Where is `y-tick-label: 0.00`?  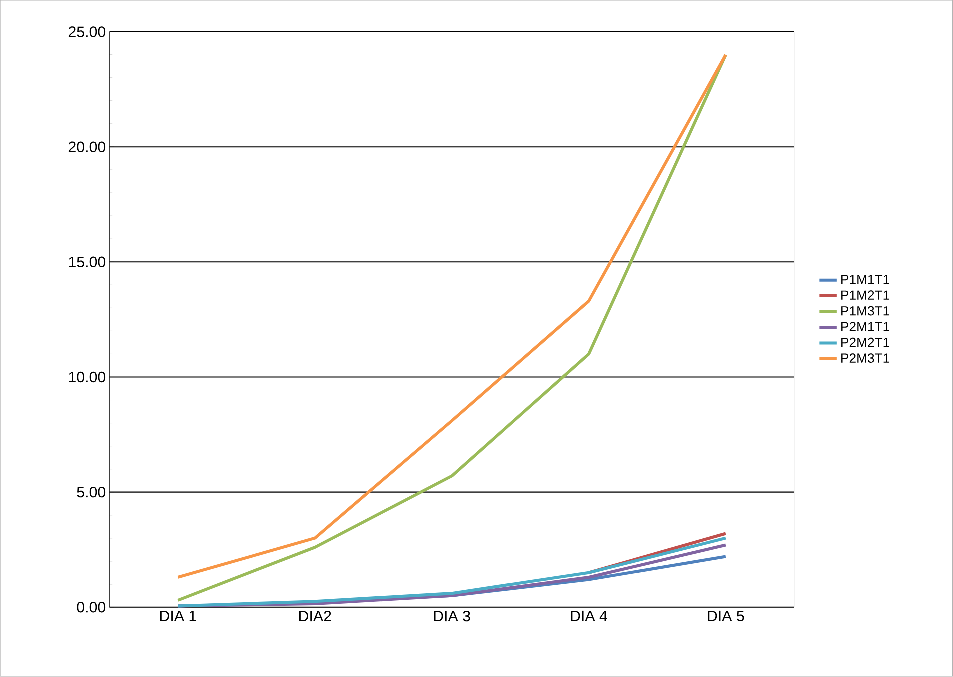 y-tick-label: 0.00 is located at coordinates (91, 607).